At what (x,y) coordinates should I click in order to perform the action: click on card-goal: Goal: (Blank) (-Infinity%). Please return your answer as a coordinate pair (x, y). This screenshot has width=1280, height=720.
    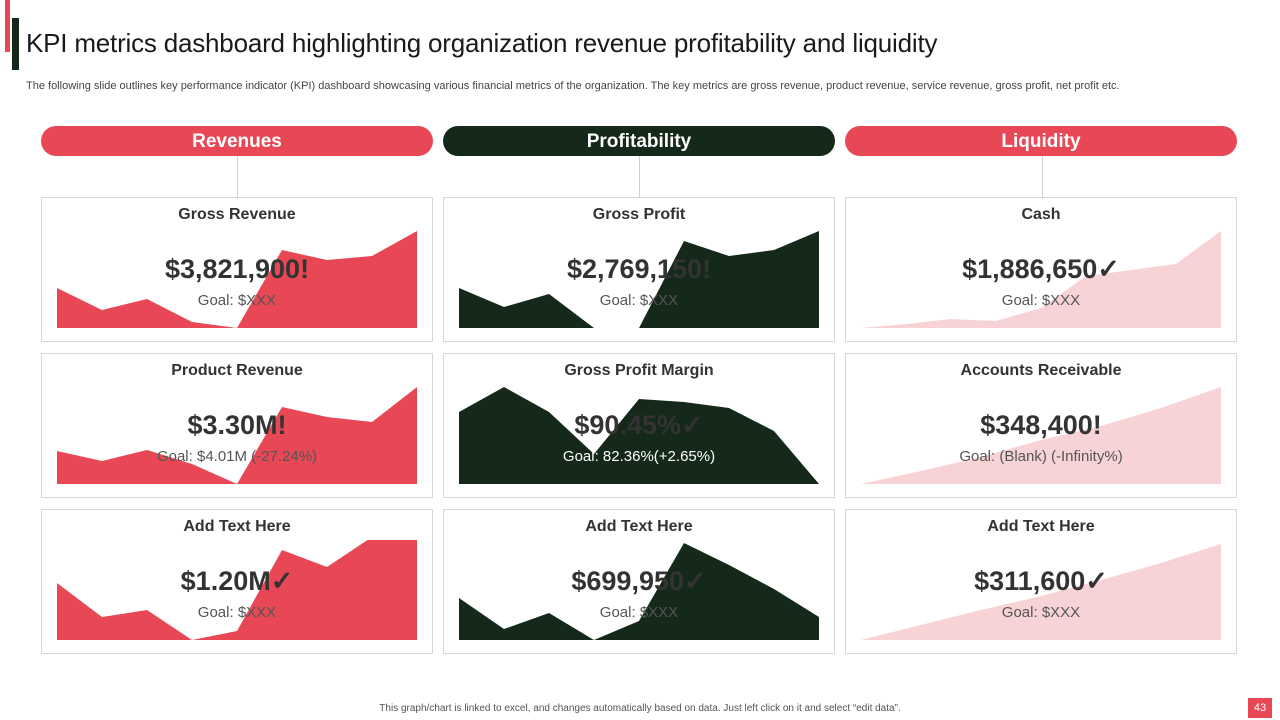
    Looking at the image, I should click on (1041, 456).